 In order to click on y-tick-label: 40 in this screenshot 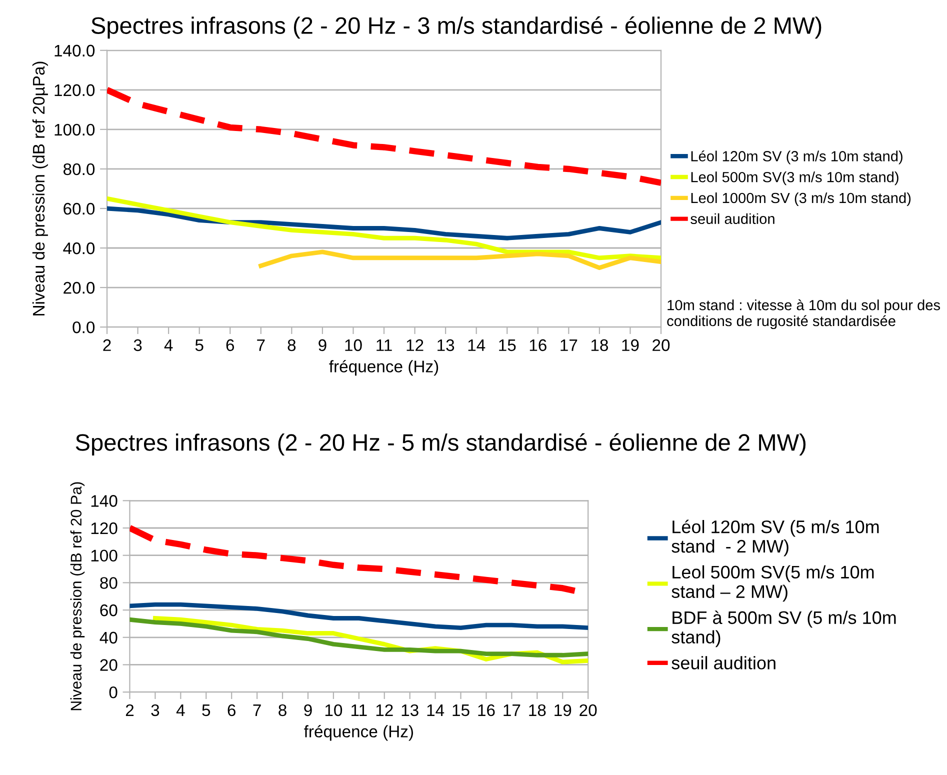, I will do `click(109, 638)`.